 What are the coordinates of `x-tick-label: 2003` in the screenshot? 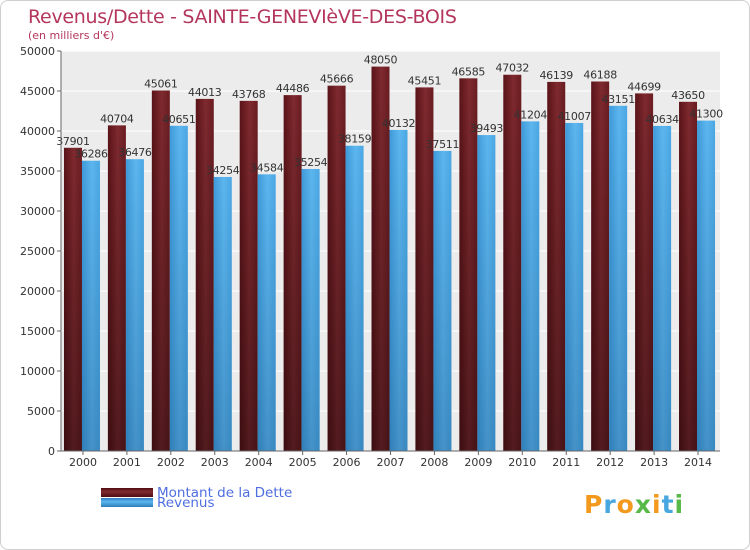 It's located at (215, 462).